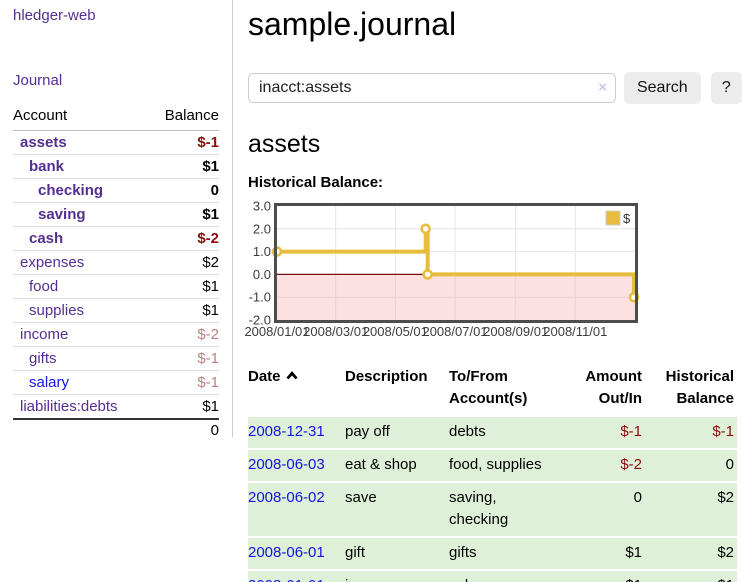 This screenshot has height=582, width=742. I want to click on clear-search-icon: ×, so click(602, 87).